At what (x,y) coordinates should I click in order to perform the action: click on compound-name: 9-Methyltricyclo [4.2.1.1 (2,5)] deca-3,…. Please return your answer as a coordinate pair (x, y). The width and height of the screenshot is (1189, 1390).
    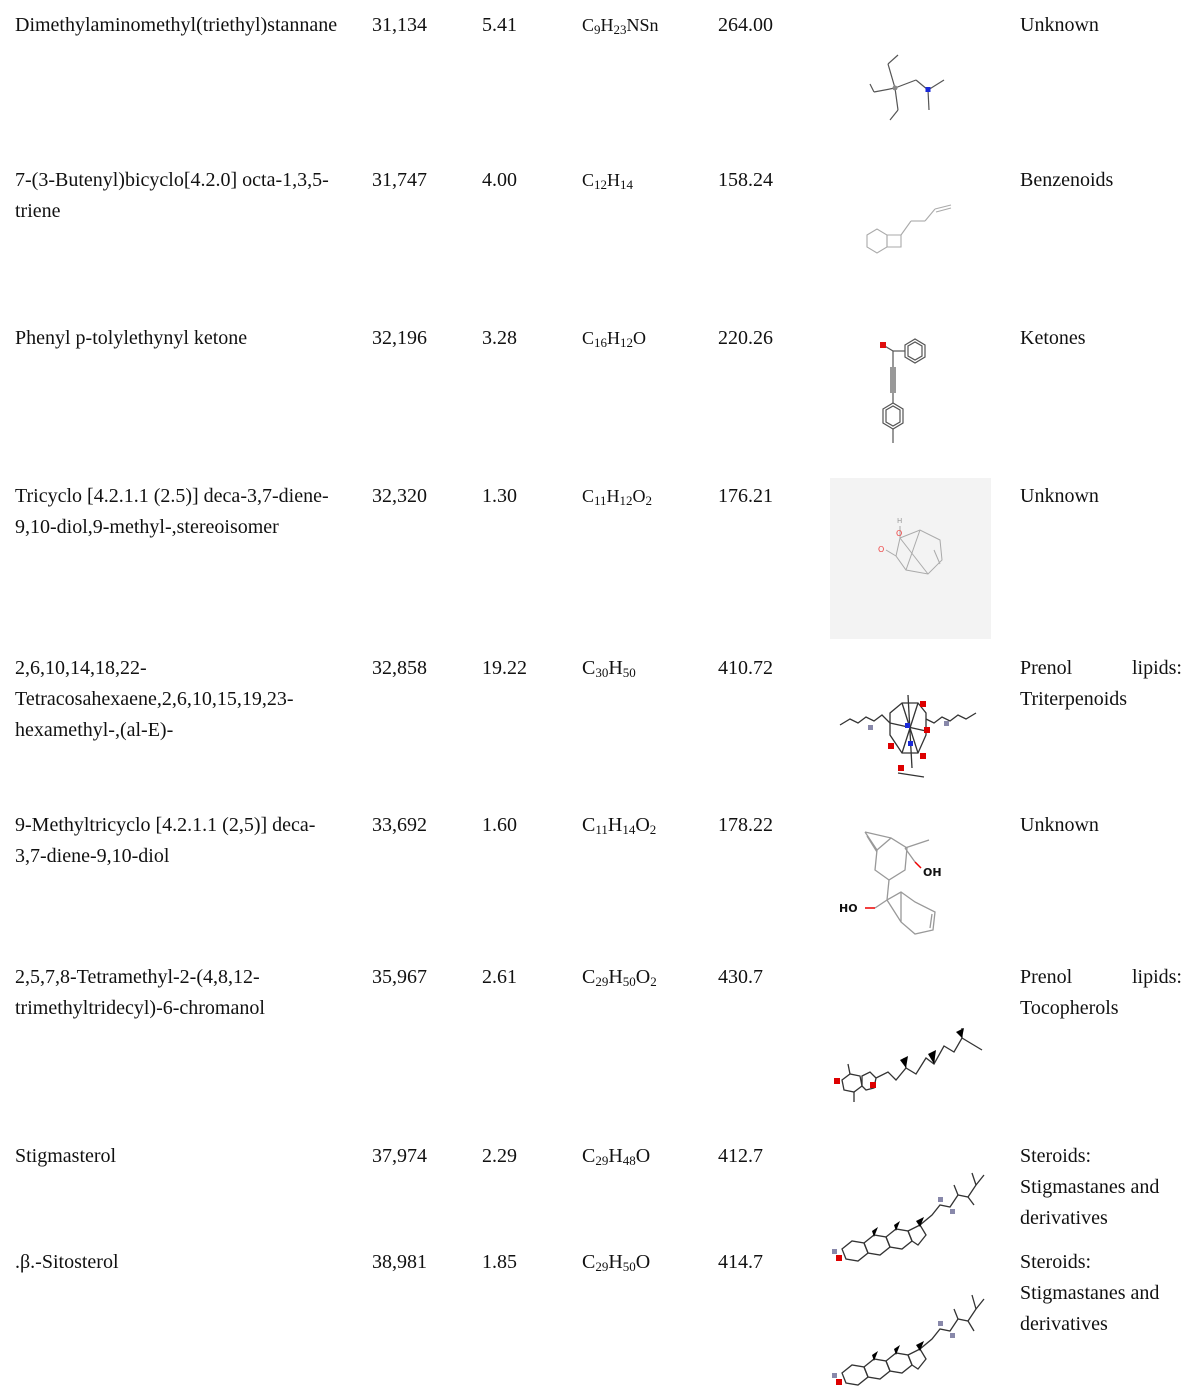
    Looking at the image, I should click on (165, 840).